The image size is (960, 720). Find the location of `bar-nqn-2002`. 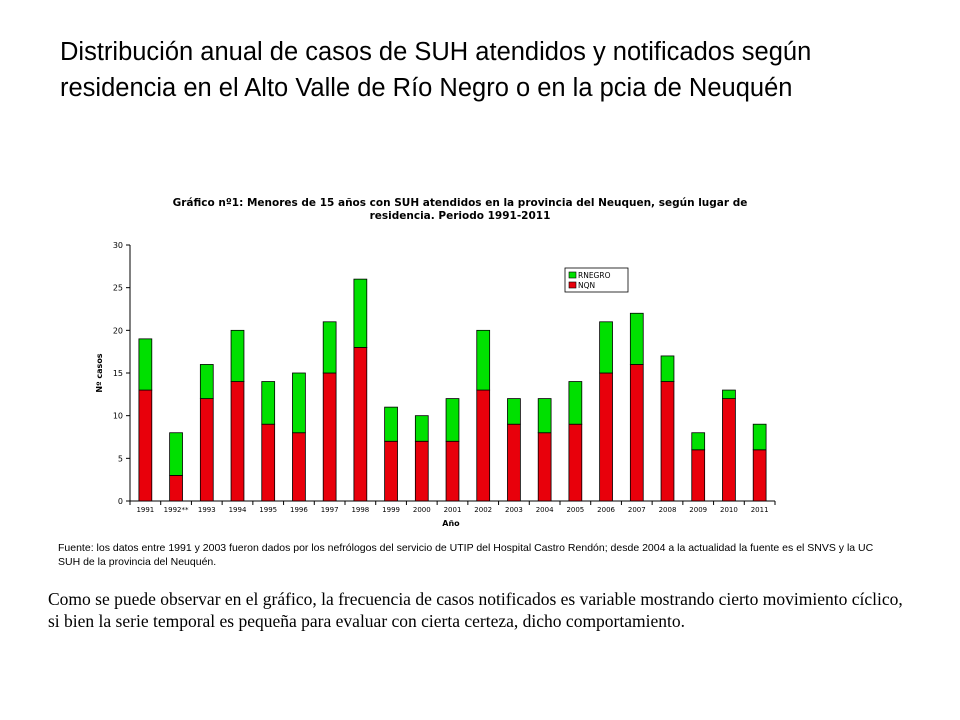

bar-nqn-2002 is located at coordinates (483, 445).